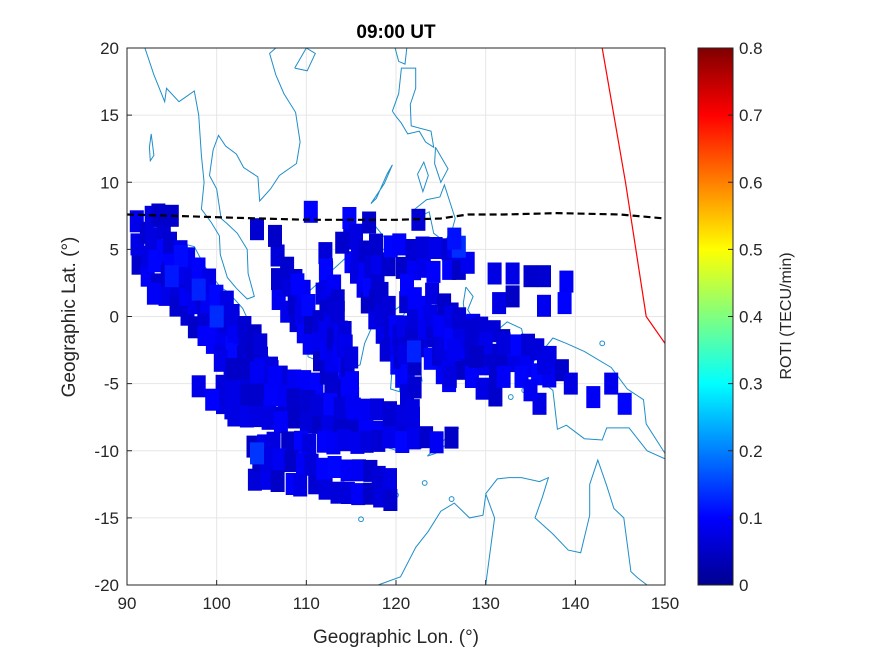 Image resolution: width=875 pixels, height=657 pixels. I want to click on y-axis-label: Geographic Lat. (°), so click(69, 317).